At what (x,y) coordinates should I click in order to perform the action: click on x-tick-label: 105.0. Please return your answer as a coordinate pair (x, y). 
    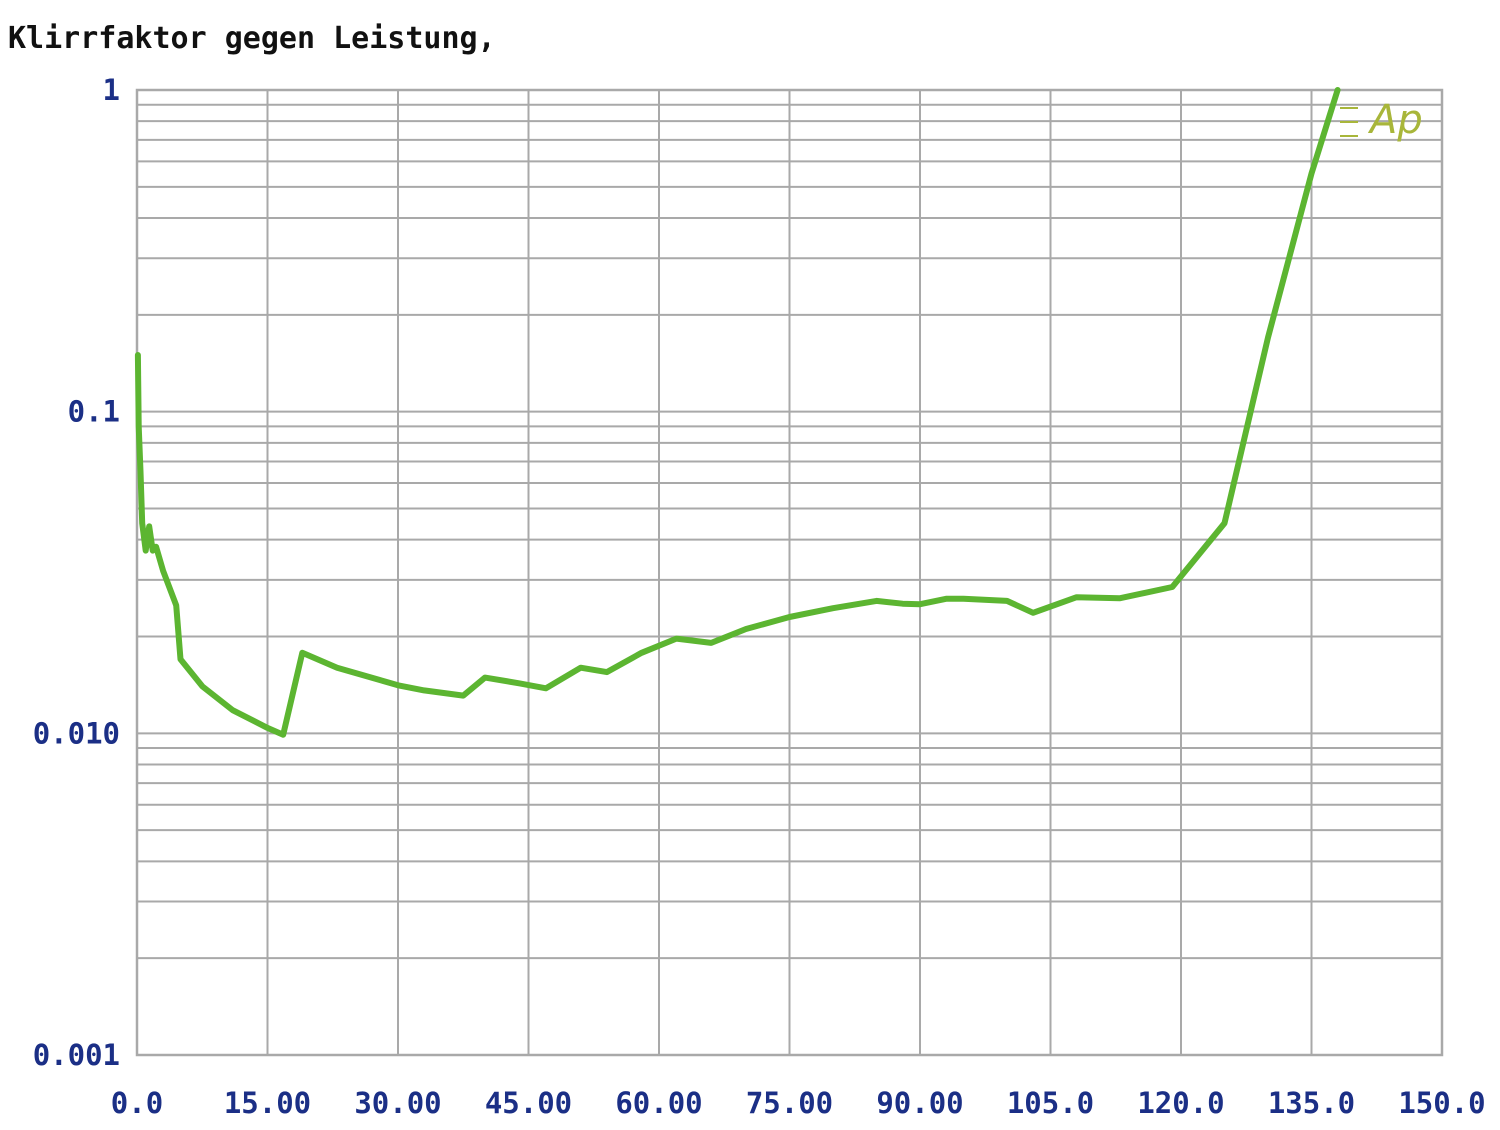
    Looking at the image, I should click on (1050, 1103).